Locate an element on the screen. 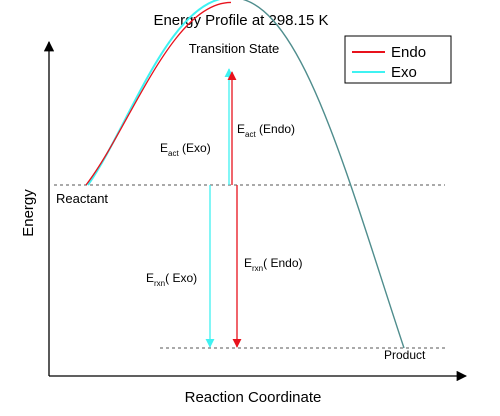  eact-endo-label: Eact (Endo) is located at coordinates (266, 130).